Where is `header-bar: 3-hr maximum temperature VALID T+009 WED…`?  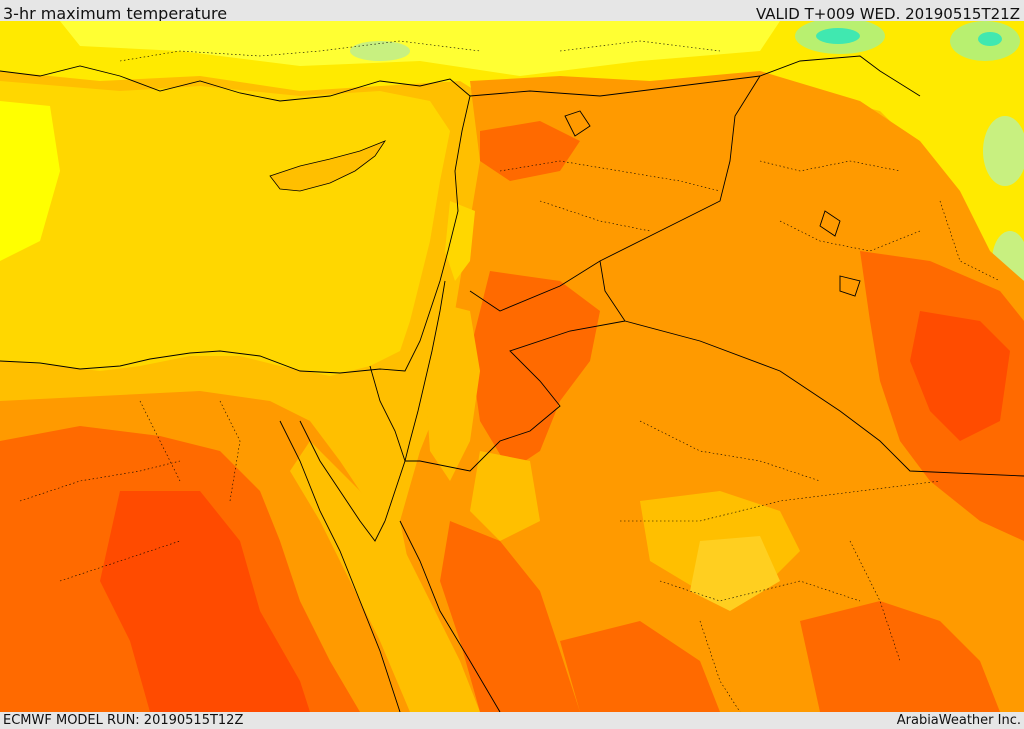 header-bar: 3-hr maximum temperature VALID T+009 WED… is located at coordinates (512, 11).